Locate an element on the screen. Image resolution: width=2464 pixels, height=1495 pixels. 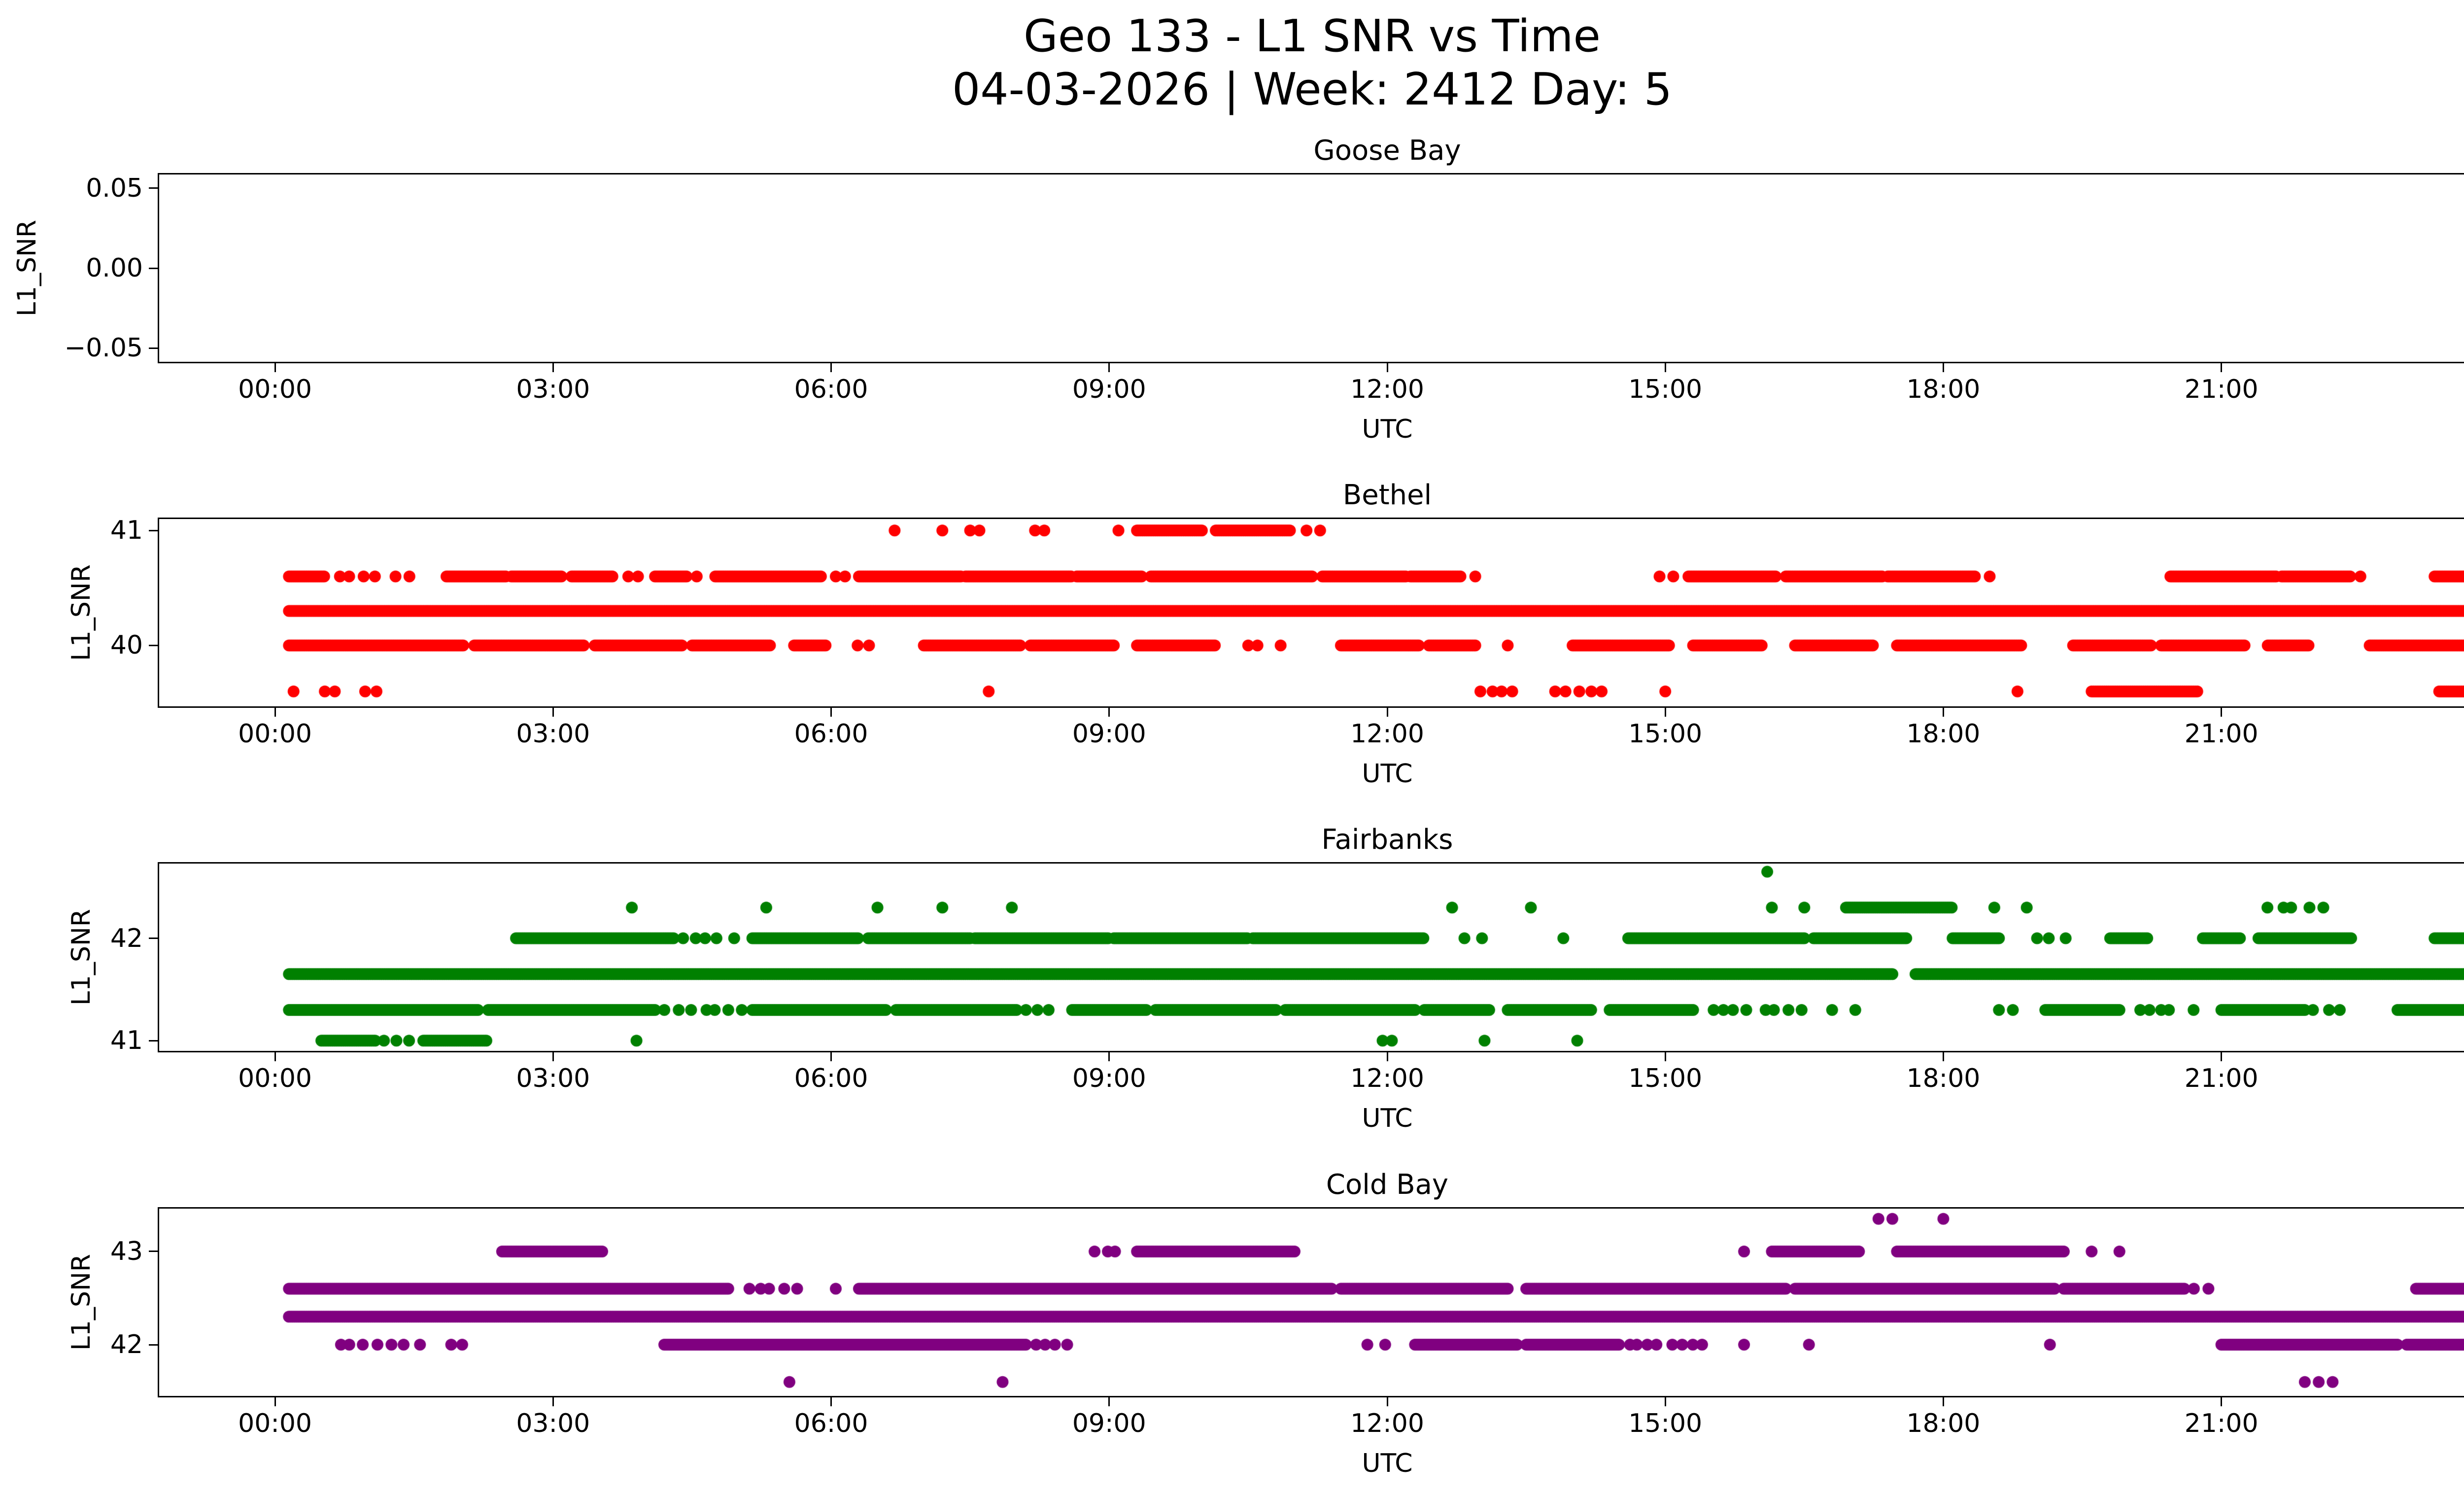
subplot-title: Bethel is located at coordinates (1387, 495).